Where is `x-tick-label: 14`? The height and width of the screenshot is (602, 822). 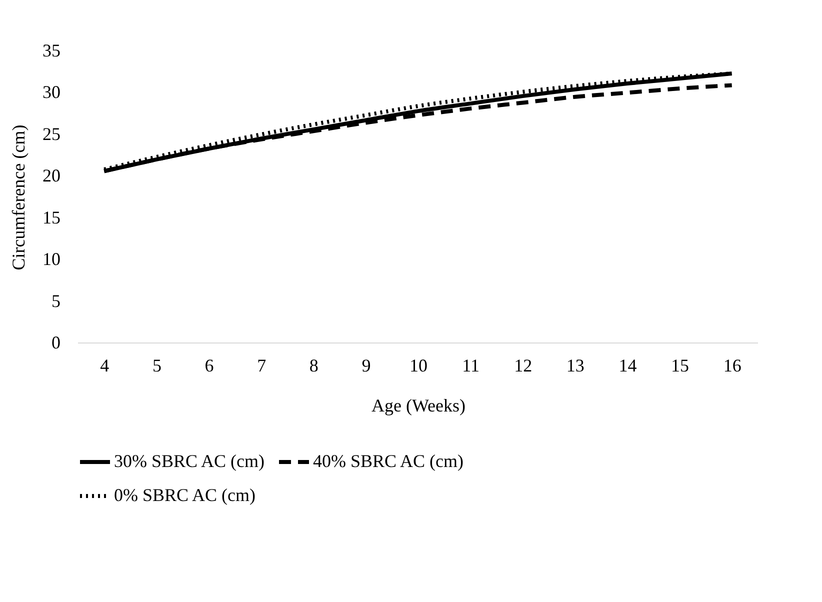 x-tick-label: 14 is located at coordinates (627, 366).